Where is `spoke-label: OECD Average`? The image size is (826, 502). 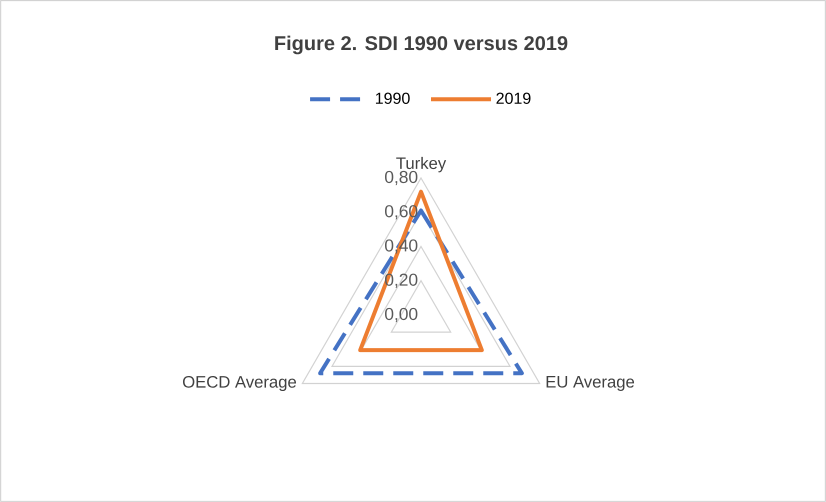
spoke-label: OECD Average is located at coordinates (239, 384).